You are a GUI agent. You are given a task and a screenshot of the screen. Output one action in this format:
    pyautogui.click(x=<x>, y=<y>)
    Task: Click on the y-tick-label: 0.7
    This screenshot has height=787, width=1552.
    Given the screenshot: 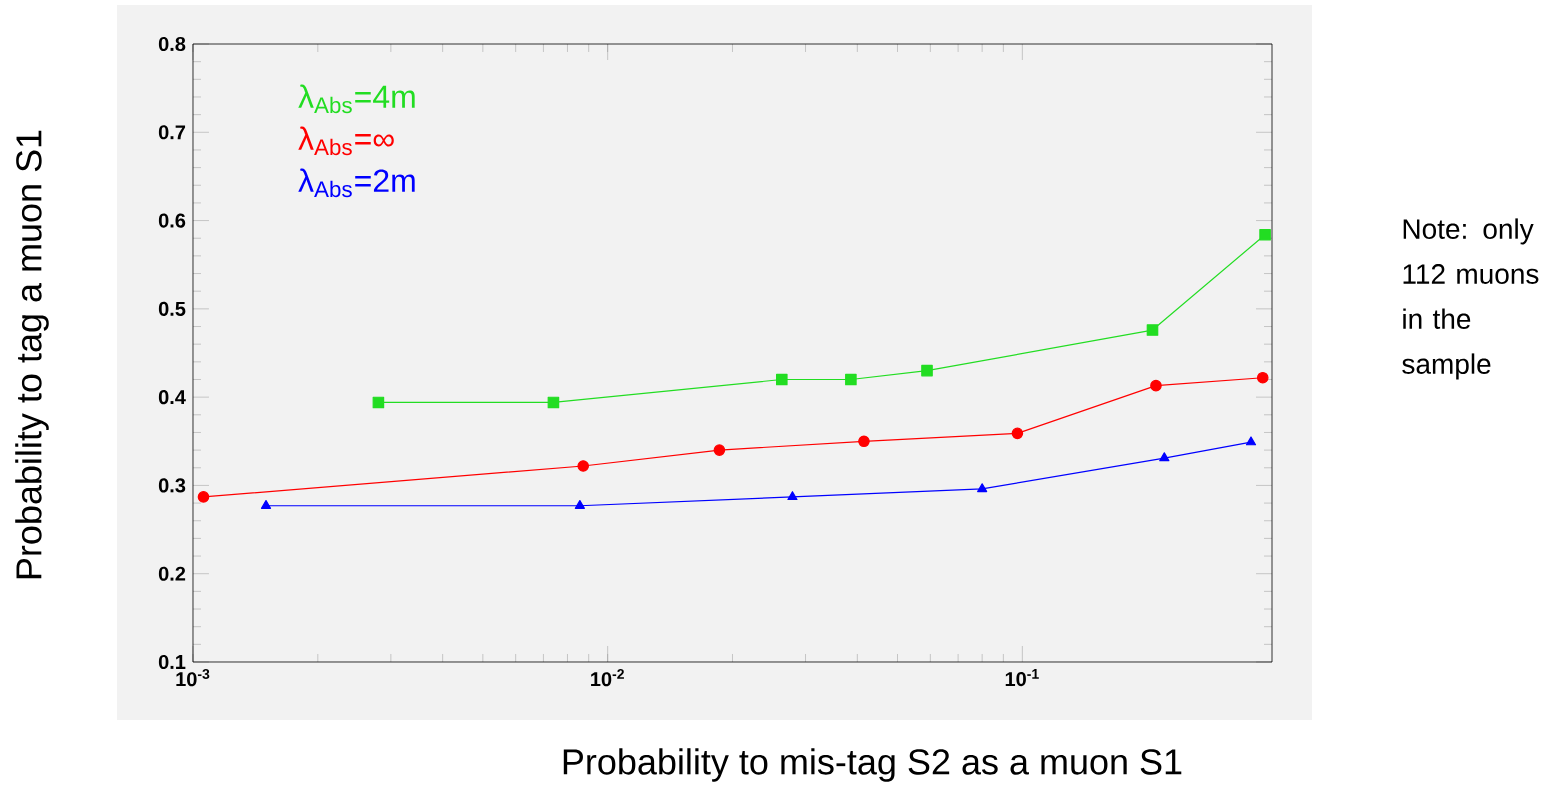 What is the action you would take?
    pyautogui.click(x=172, y=132)
    